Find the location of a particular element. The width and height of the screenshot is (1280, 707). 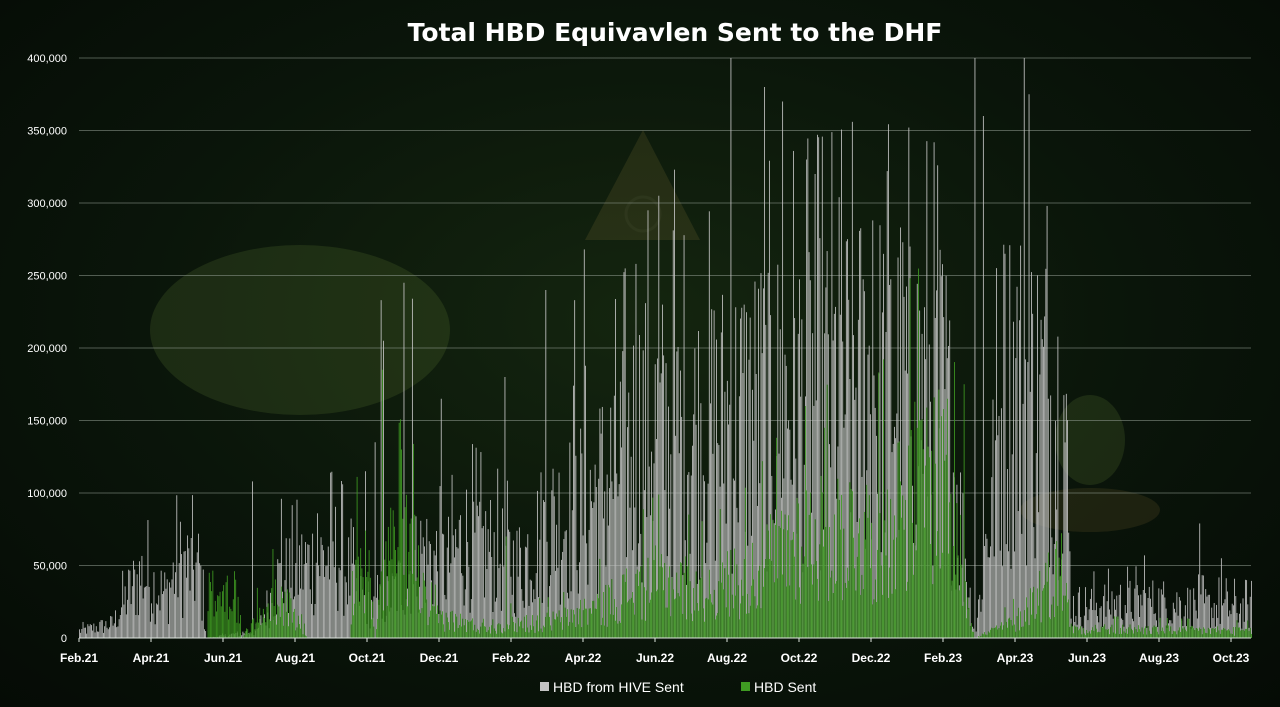

x-tick-label: Jun.21 is located at coordinates (223, 658).